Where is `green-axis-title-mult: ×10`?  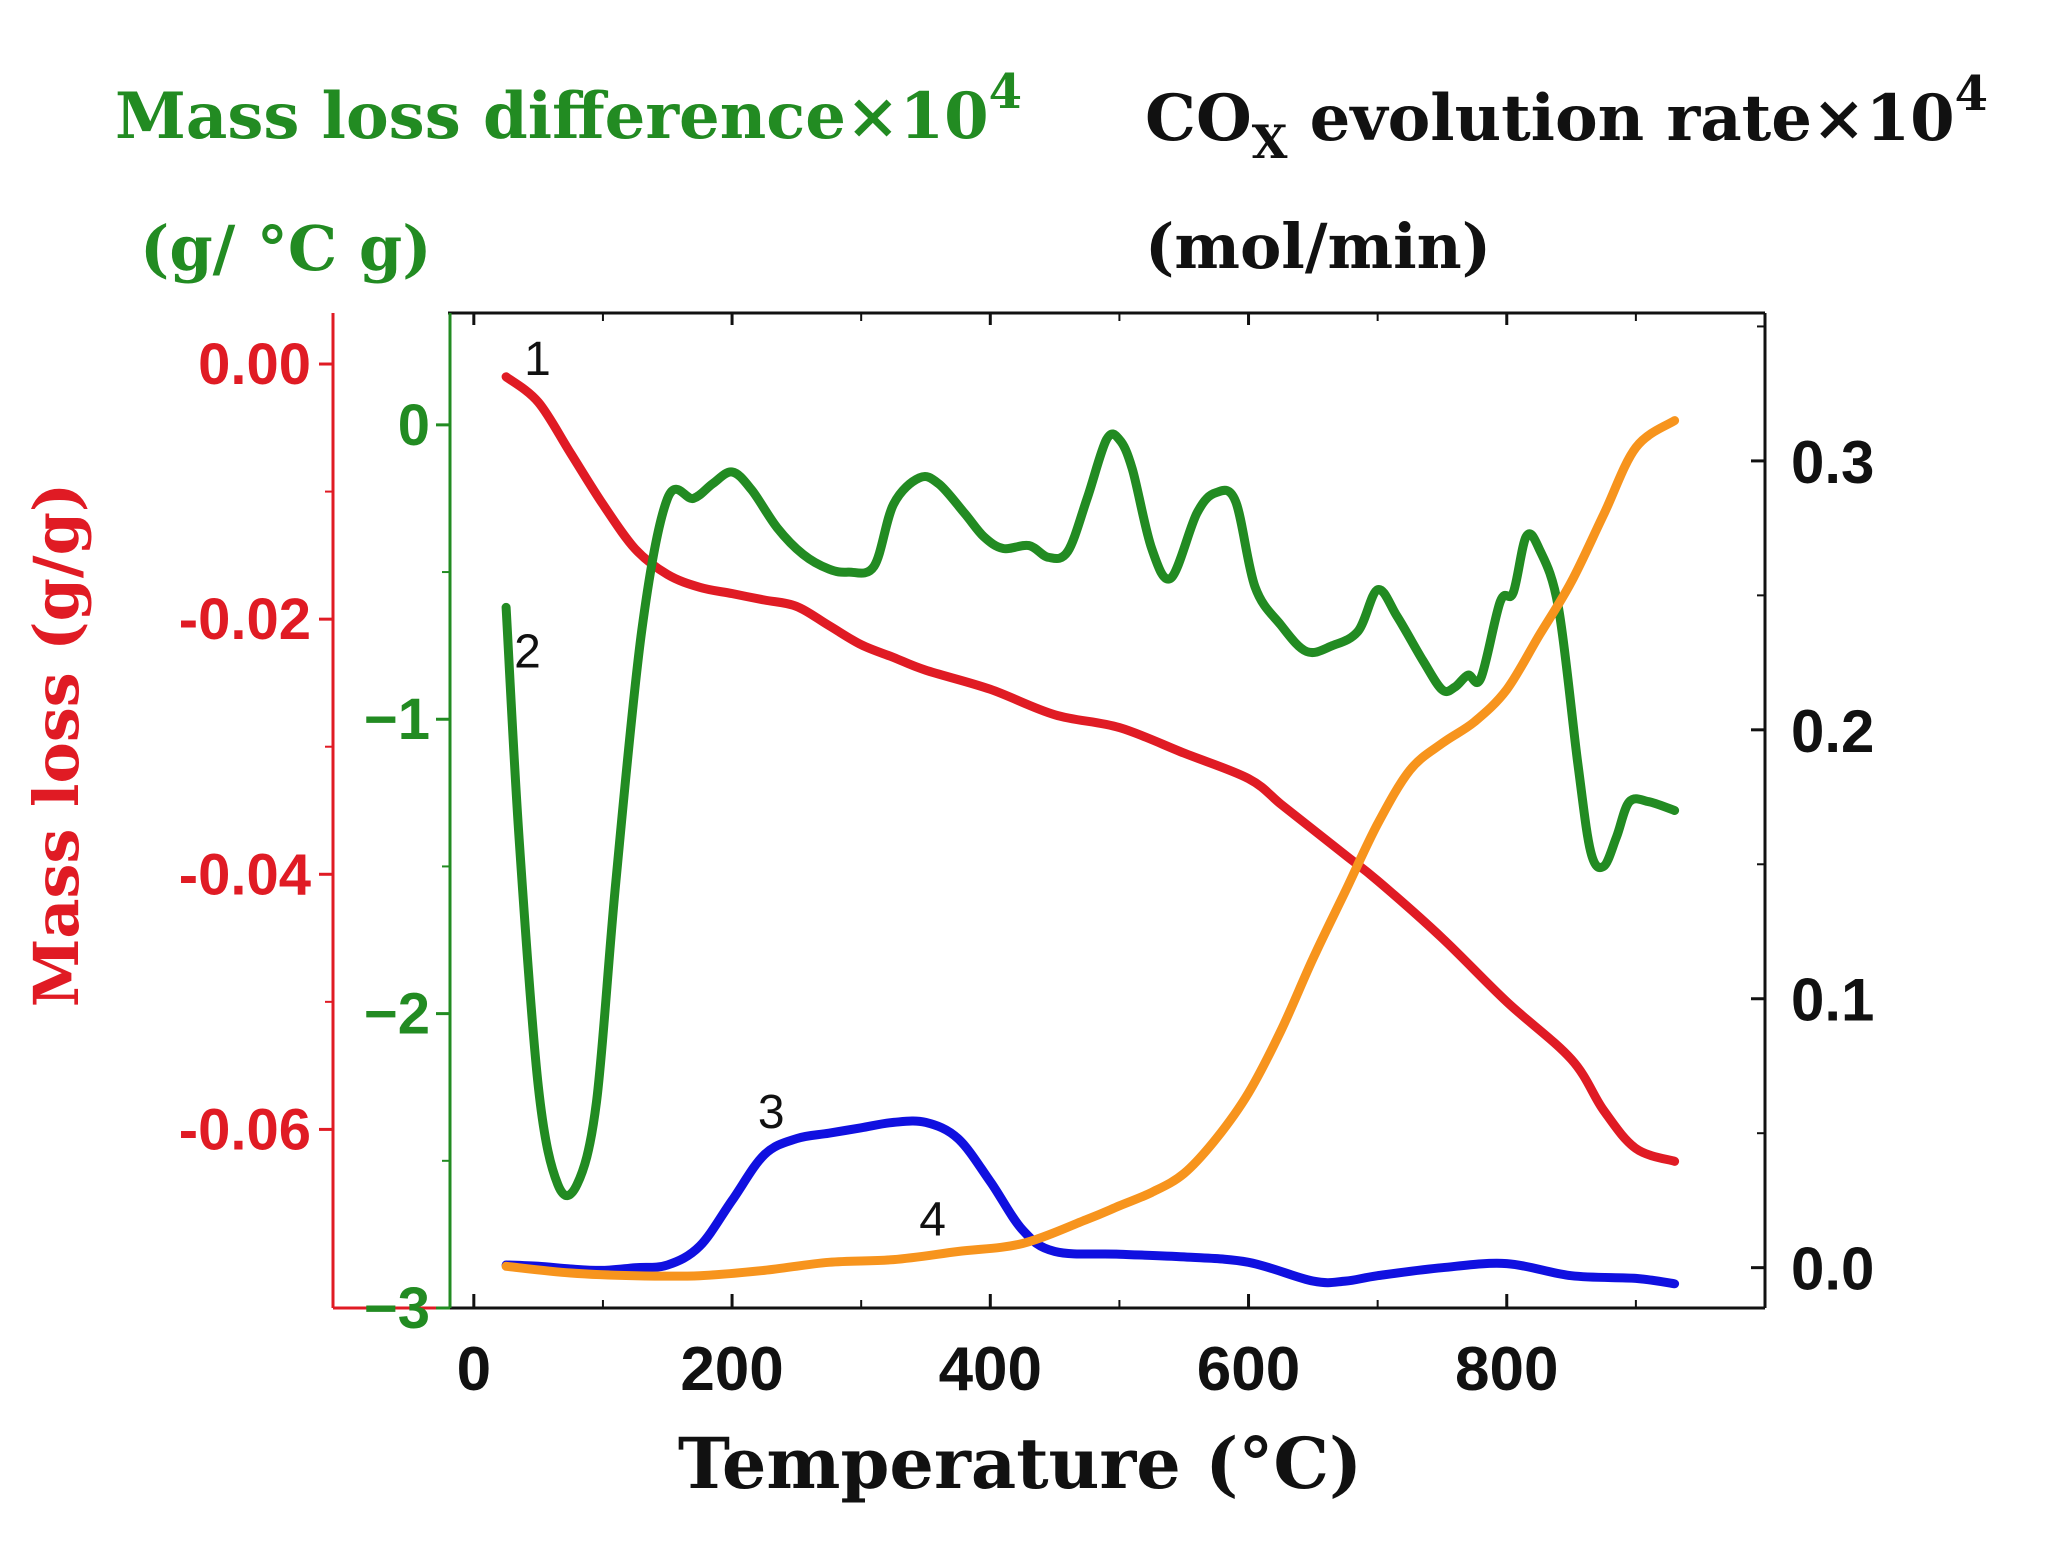 green-axis-title-mult: ×10 is located at coordinates (917, 116).